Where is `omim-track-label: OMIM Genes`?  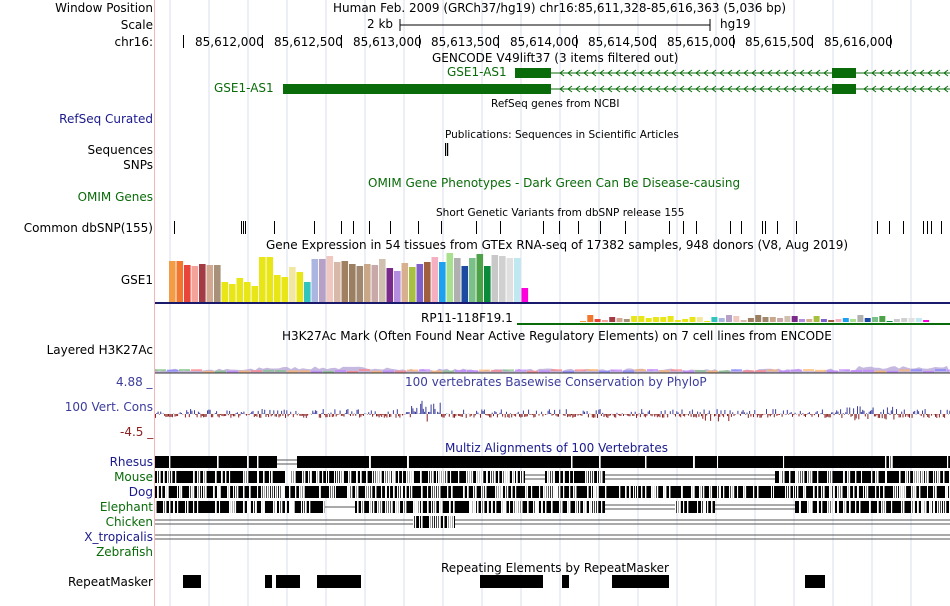 omim-track-label: OMIM Genes is located at coordinates (115, 197).